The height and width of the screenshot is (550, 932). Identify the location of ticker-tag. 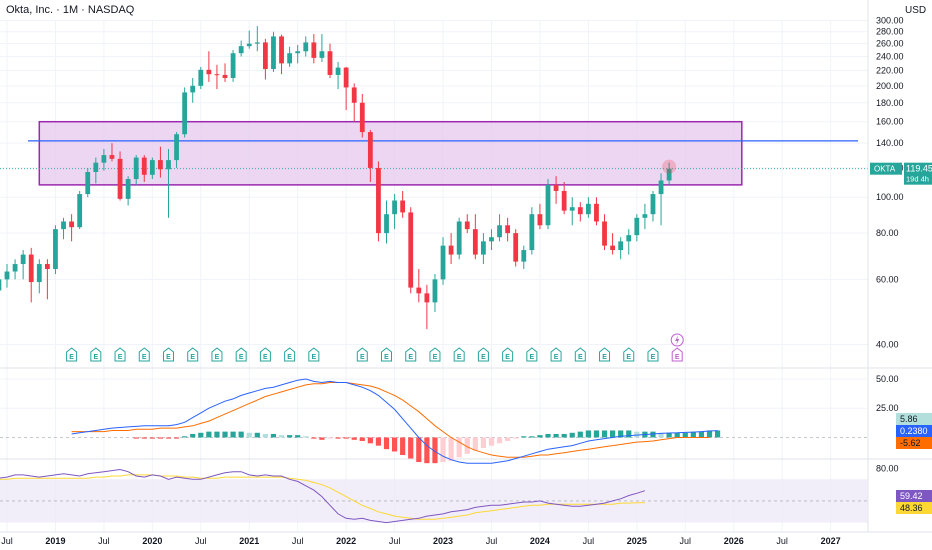
(886, 168).